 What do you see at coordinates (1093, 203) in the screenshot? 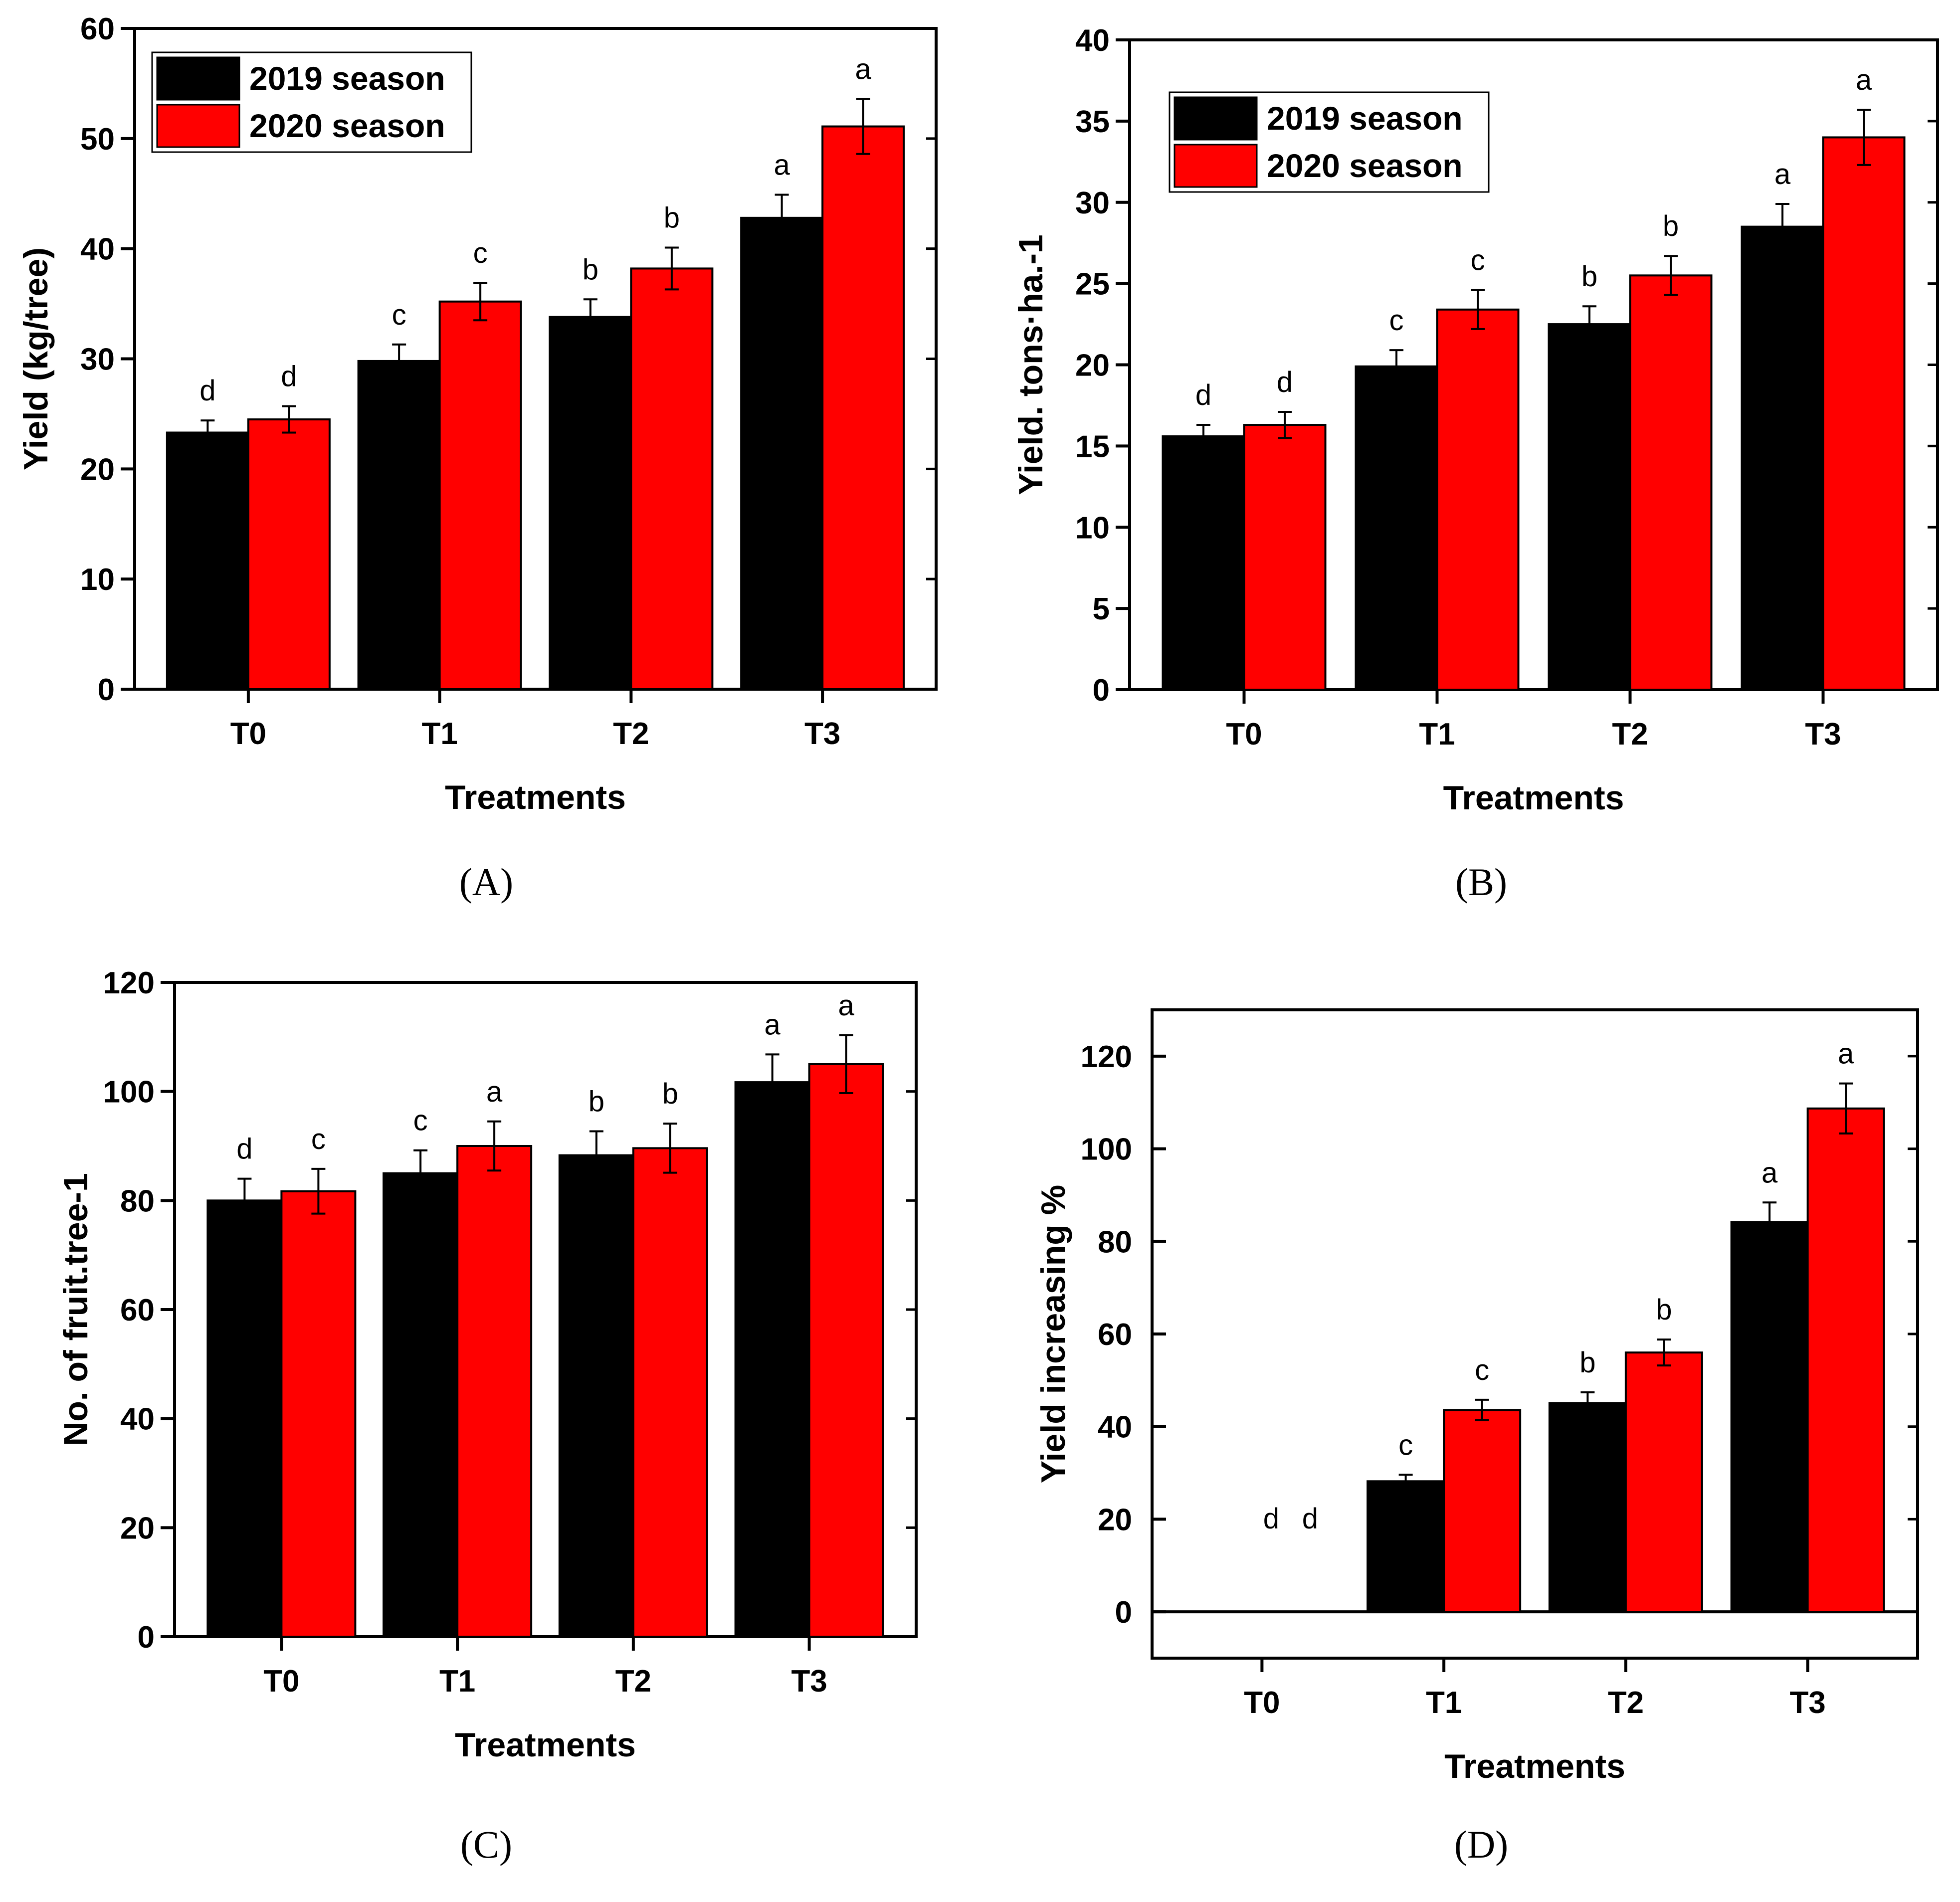
I see `y-tick-label: 30` at bounding box center [1093, 203].